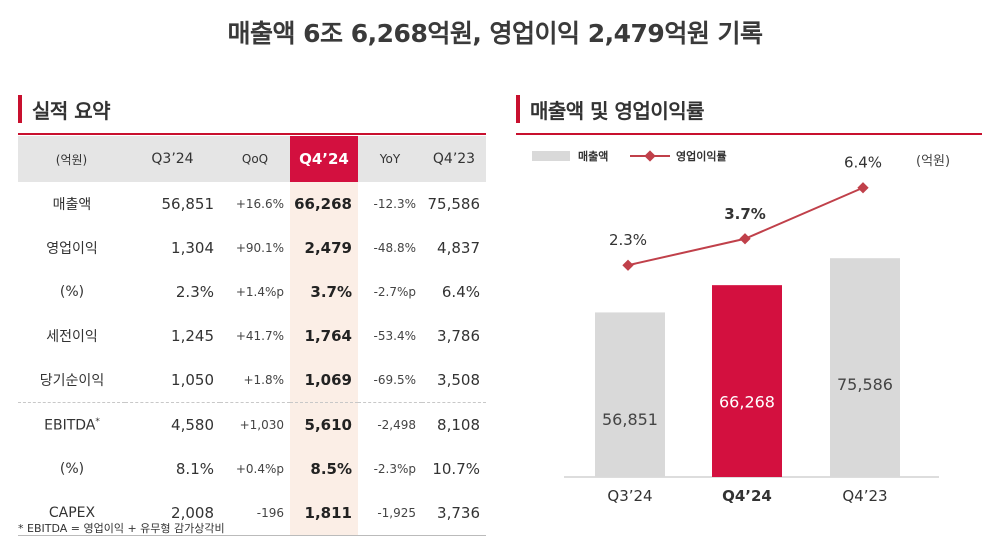  Describe the element at coordinates (458, 248) in the screenshot. I see `table-cell: 4,837` at that location.